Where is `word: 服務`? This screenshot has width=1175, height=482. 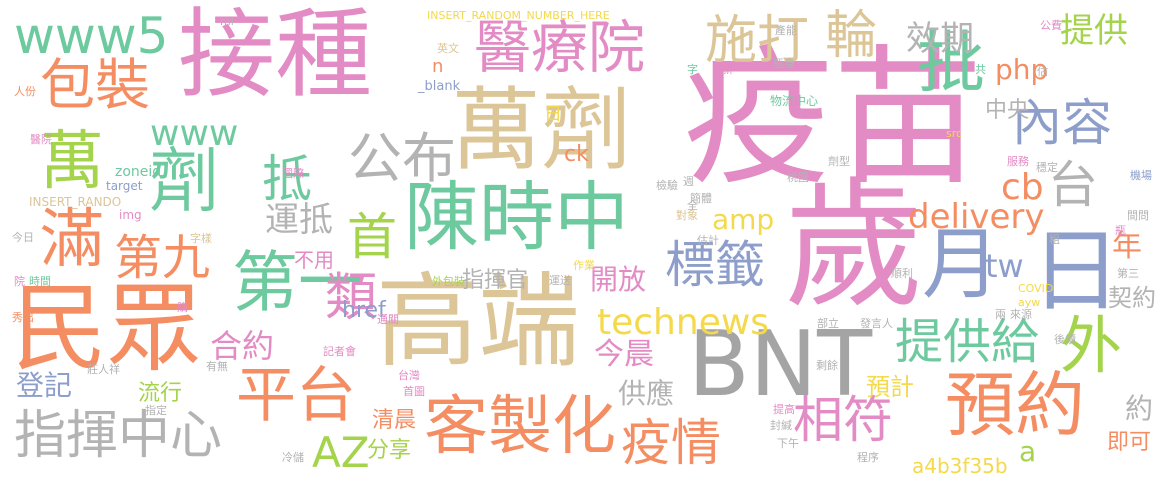 word: 服務 is located at coordinates (1018, 161).